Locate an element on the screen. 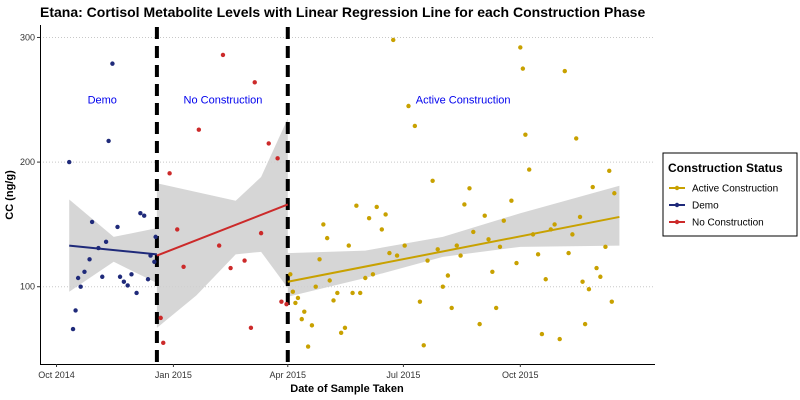 This screenshot has height=400, width=800. confidence-band-active-construction is located at coordinates (453, 241).